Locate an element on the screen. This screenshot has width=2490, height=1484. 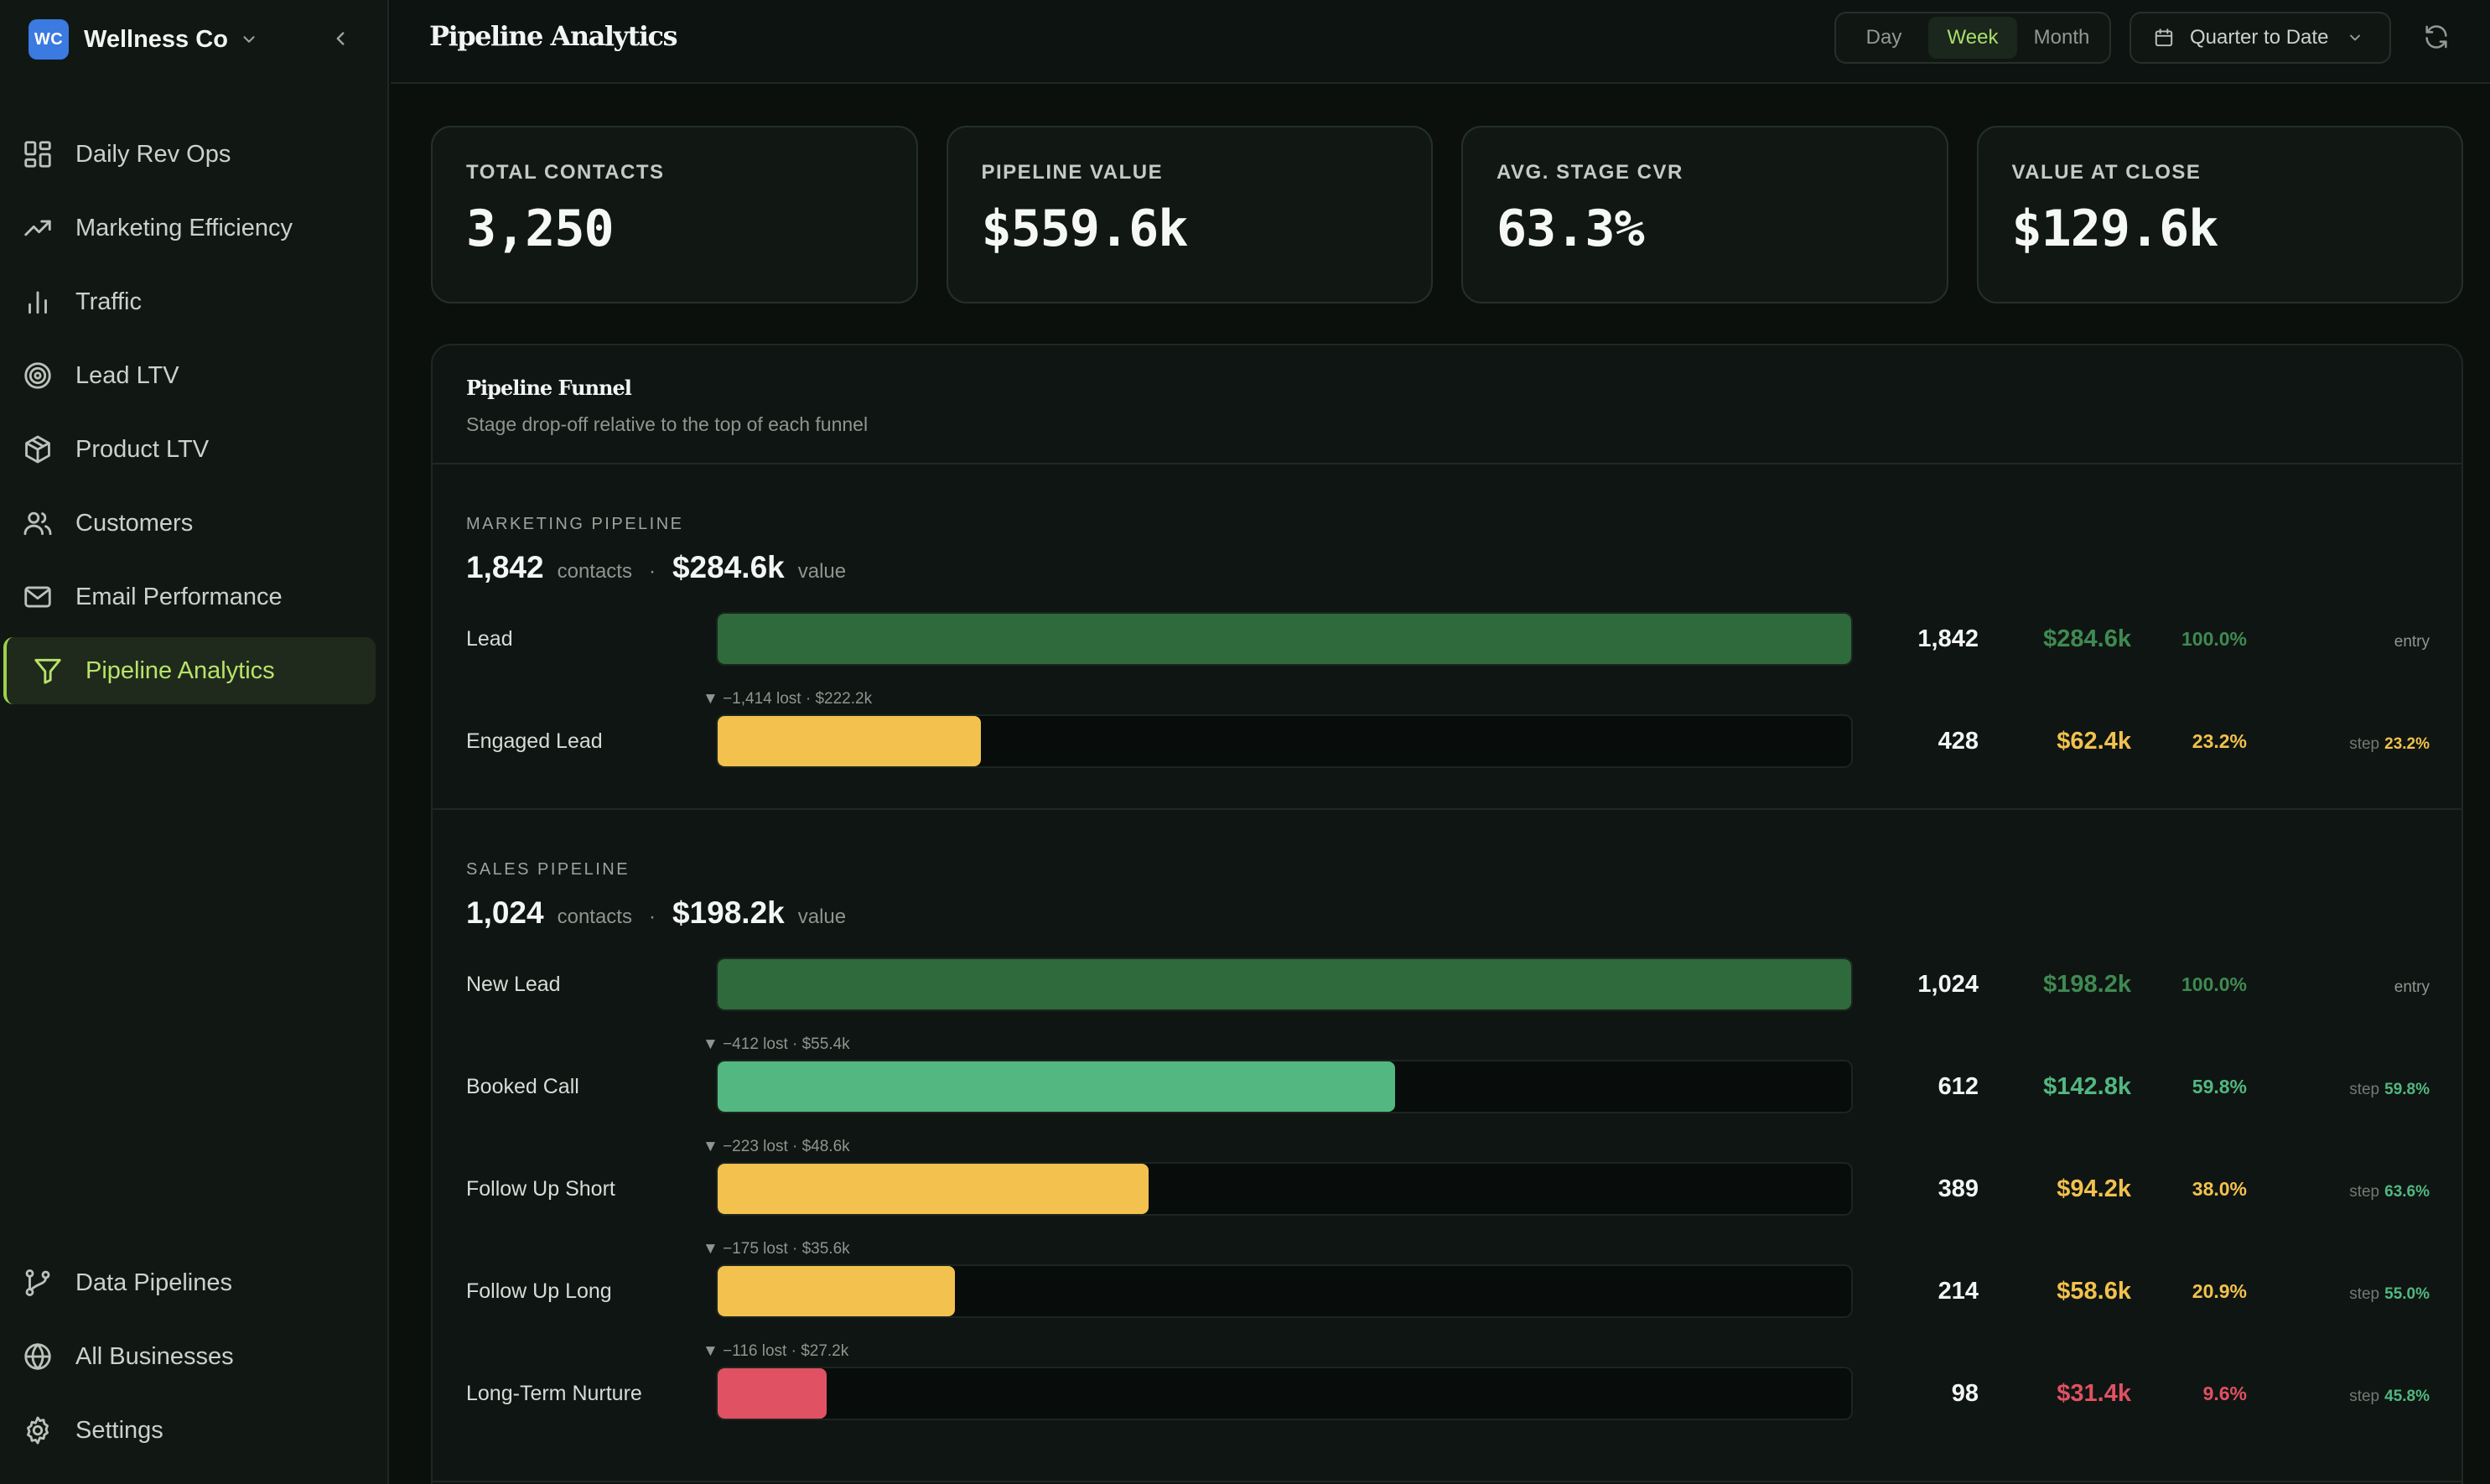
git-branch-icon is located at coordinates (37, 1282).